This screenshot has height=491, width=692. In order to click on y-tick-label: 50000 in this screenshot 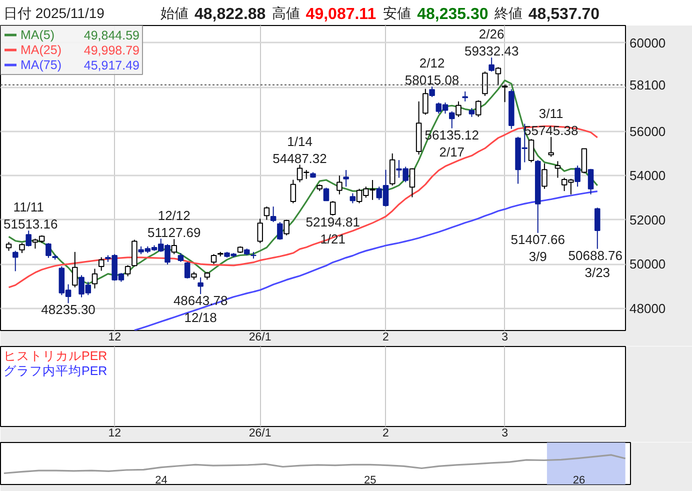, I will do `click(648, 264)`.